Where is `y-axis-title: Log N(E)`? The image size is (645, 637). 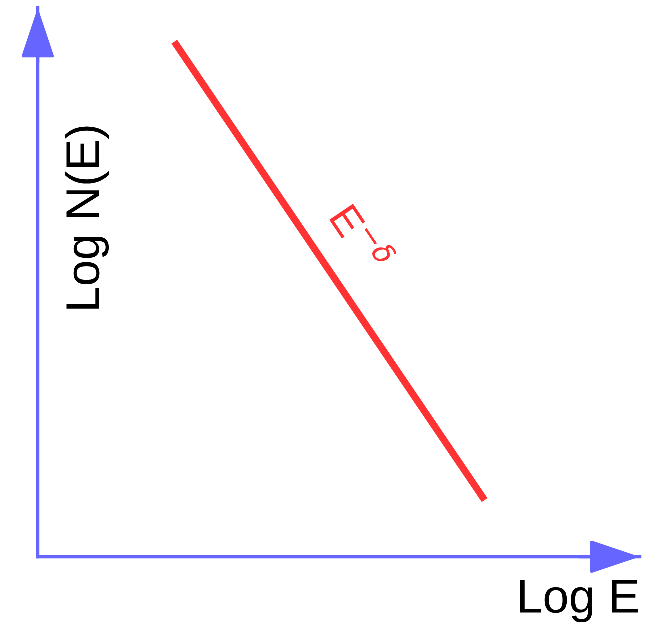
y-axis-title: Log N(E) is located at coordinates (87, 217).